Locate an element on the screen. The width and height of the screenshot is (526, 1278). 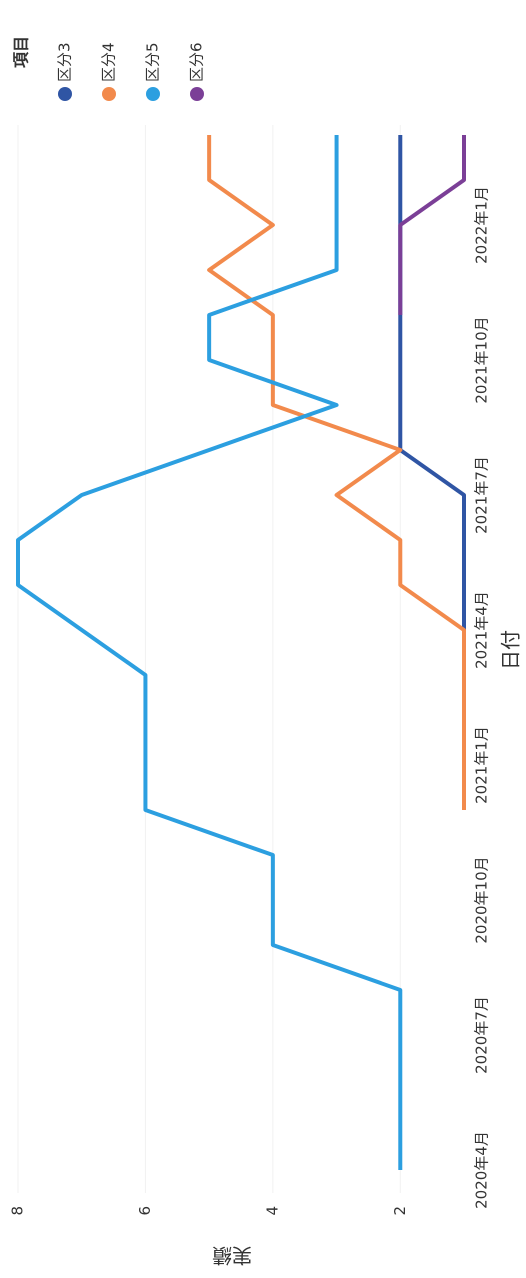
legend-label: 区分5 is located at coordinates (153, 62).